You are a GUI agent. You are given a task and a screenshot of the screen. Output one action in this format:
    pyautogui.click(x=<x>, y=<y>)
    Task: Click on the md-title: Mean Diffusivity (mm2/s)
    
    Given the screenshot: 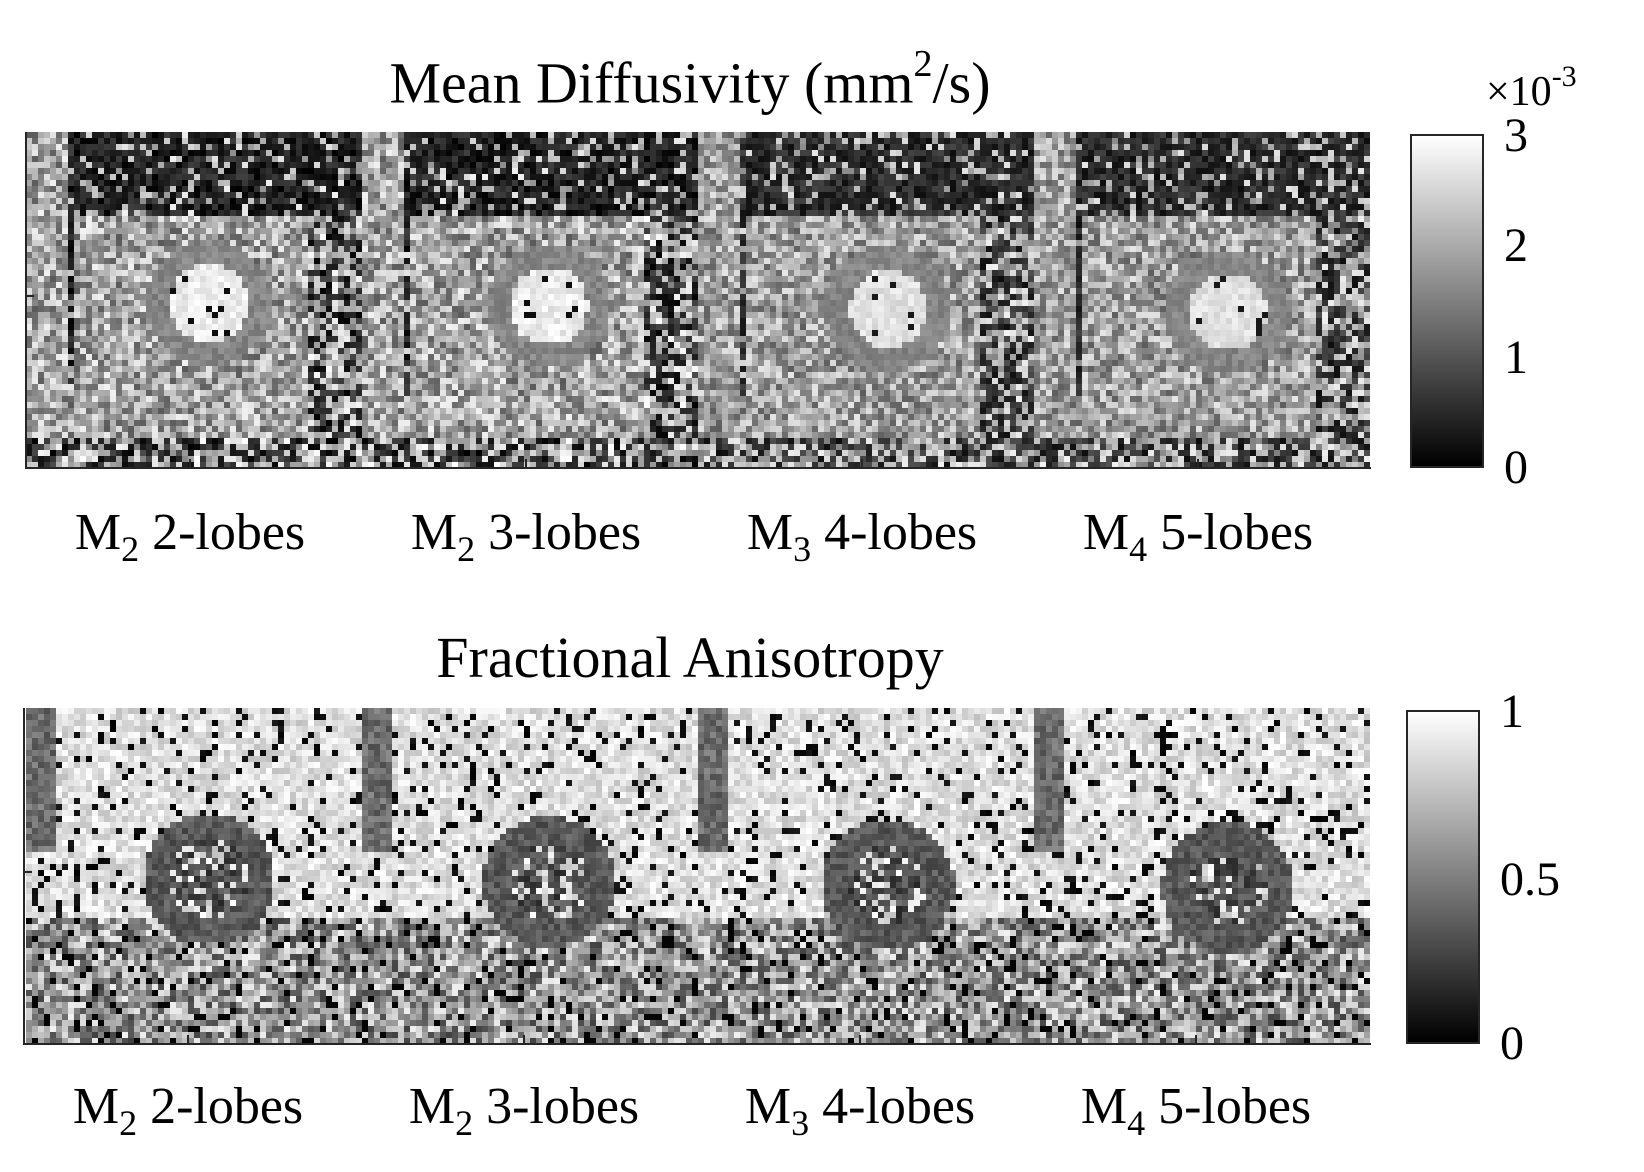 What is the action you would take?
    pyautogui.click(x=690, y=79)
    